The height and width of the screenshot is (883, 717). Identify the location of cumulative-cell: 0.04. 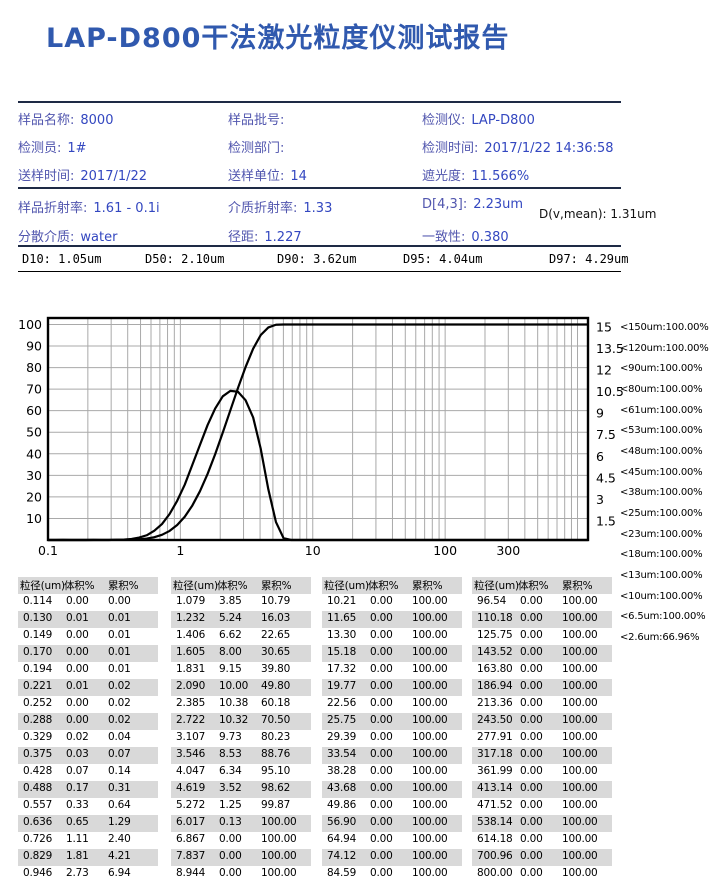
(119, 737).